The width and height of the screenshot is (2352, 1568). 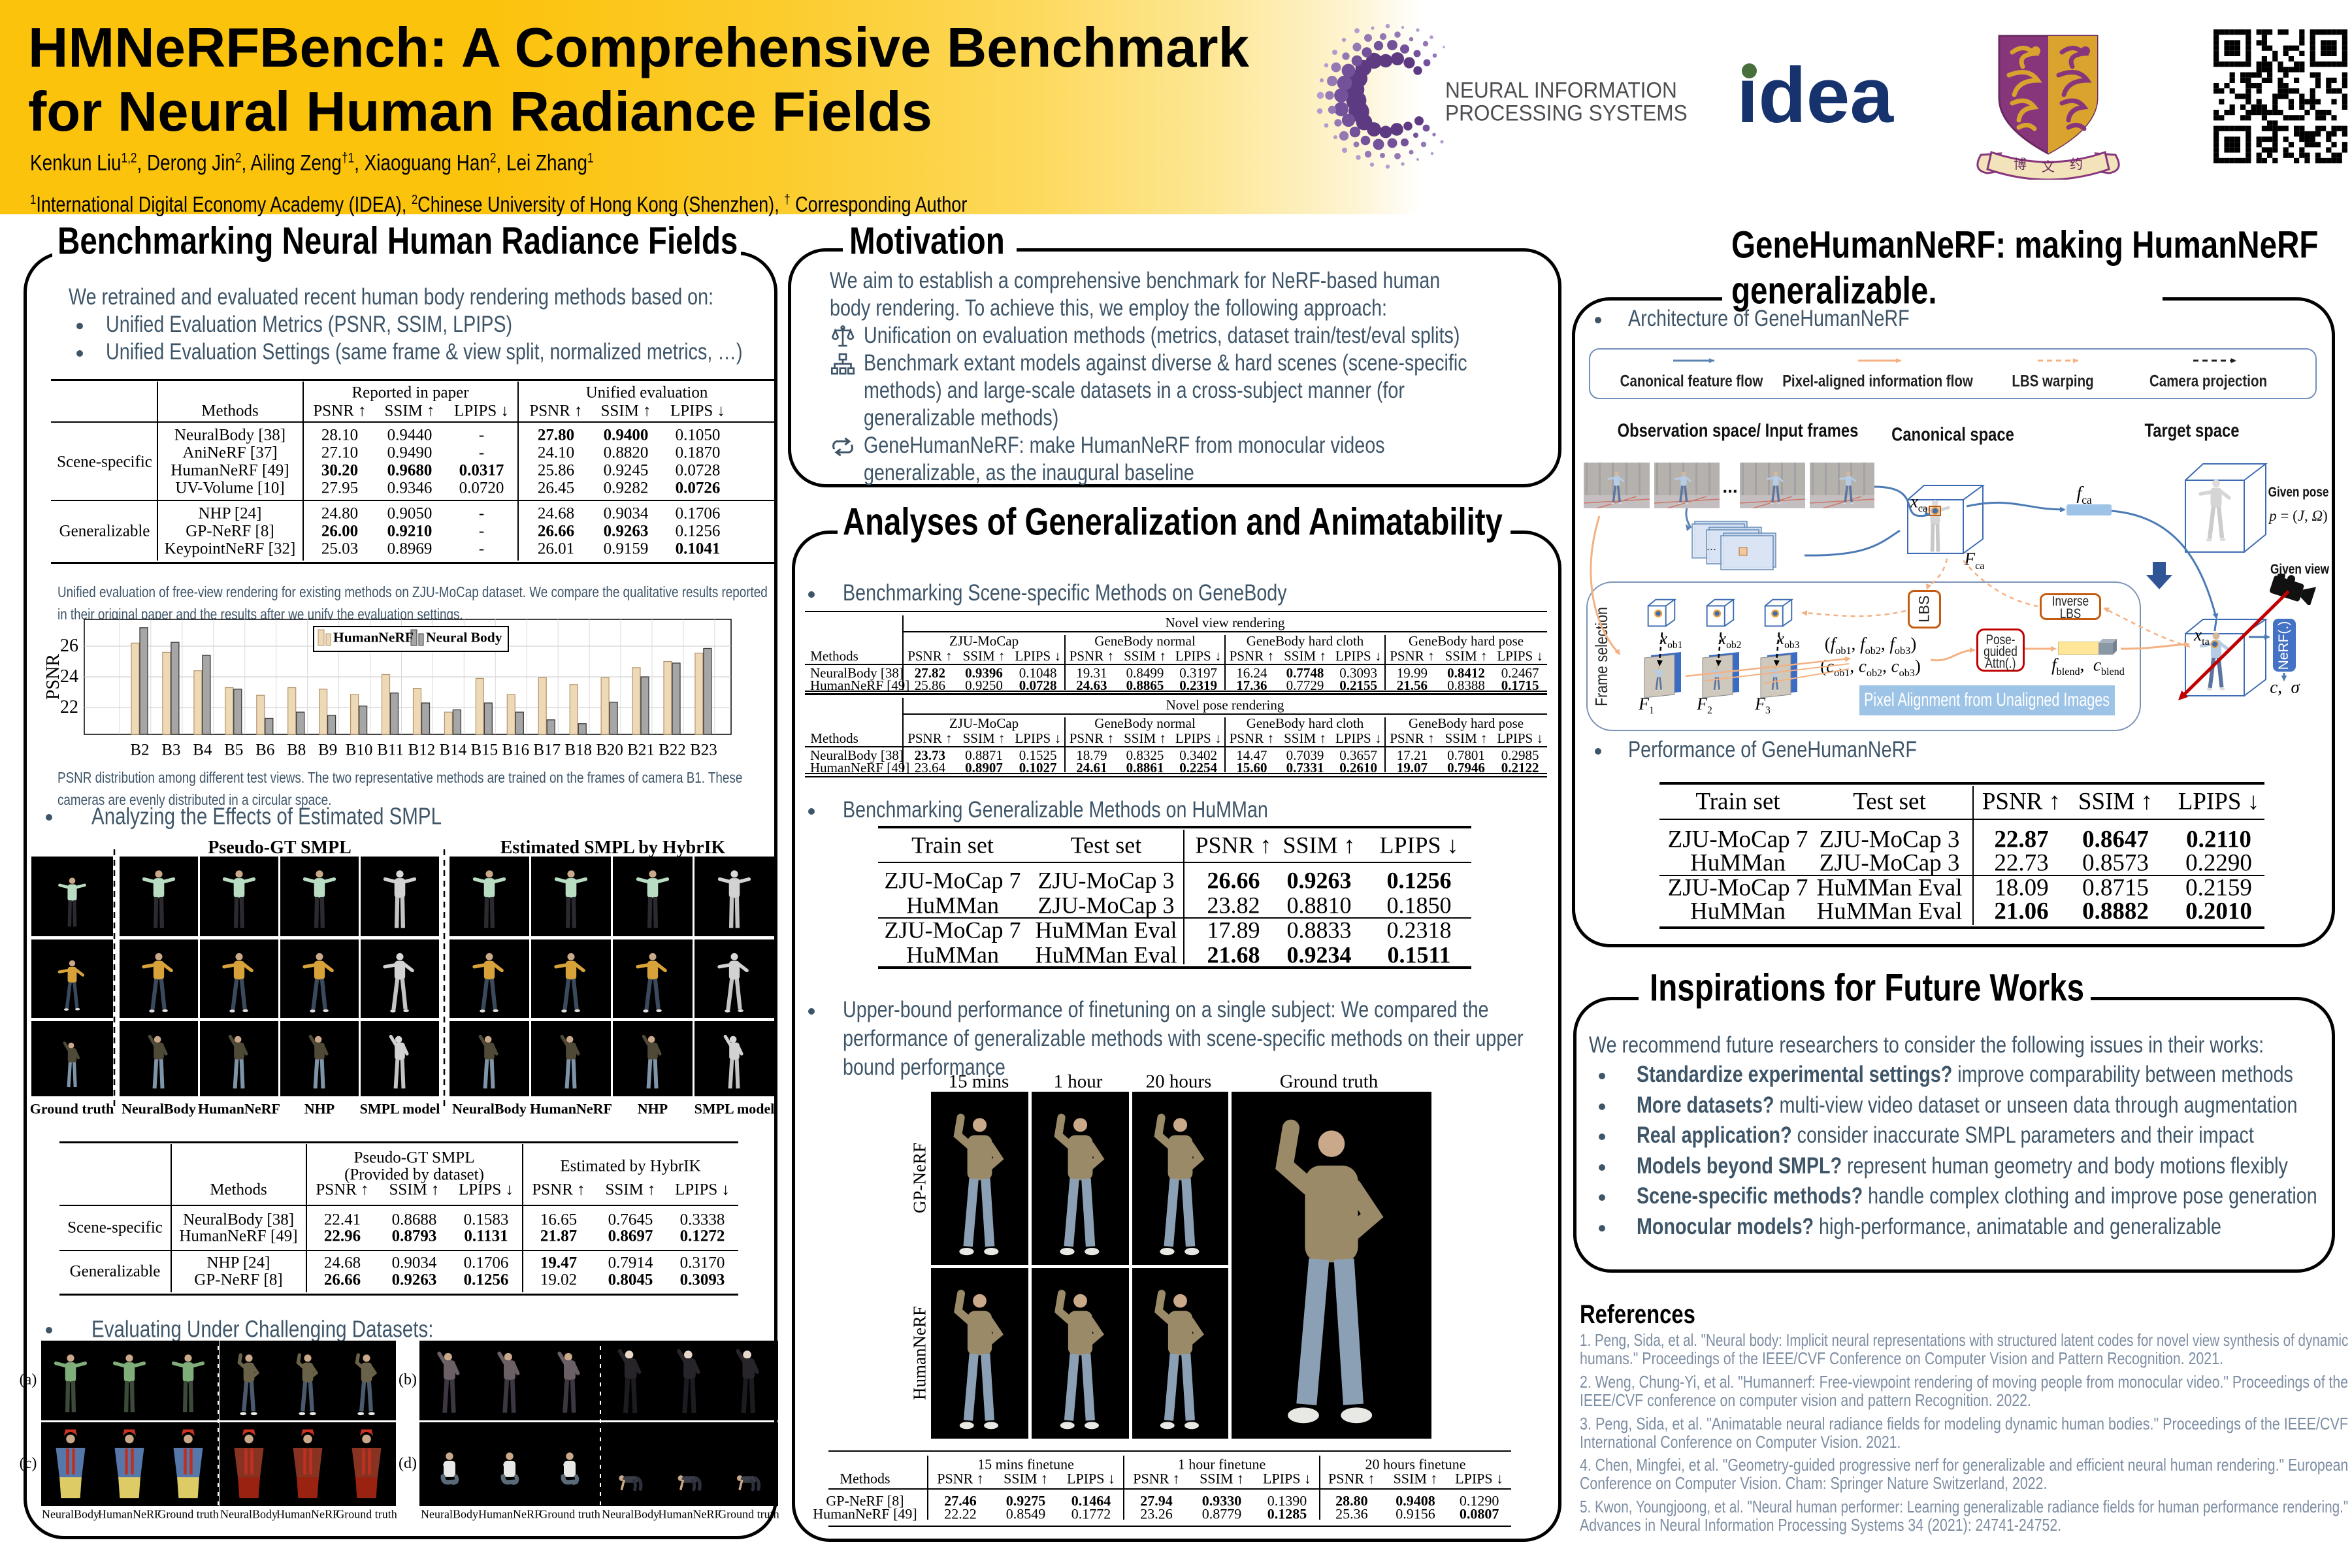 I want to click on svg-text: 约, so click(x=2076, y=164).